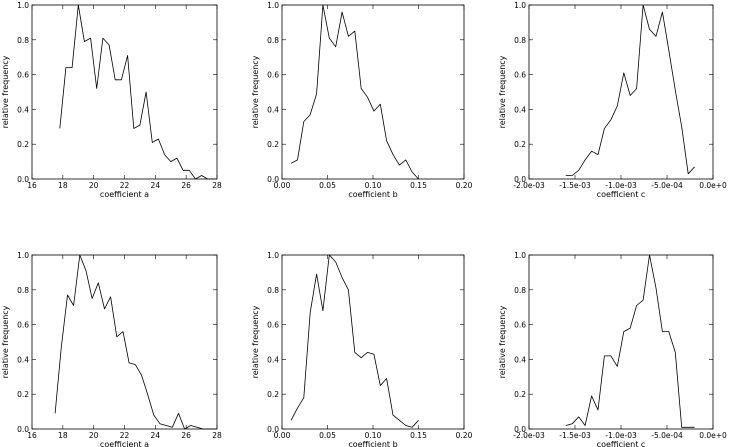 This screenshot has width=729, height=447. What do you see at coordinates (186, 435) in the screenshot?
I see `x-tick-label: 26` at bounding box center [186, 435].